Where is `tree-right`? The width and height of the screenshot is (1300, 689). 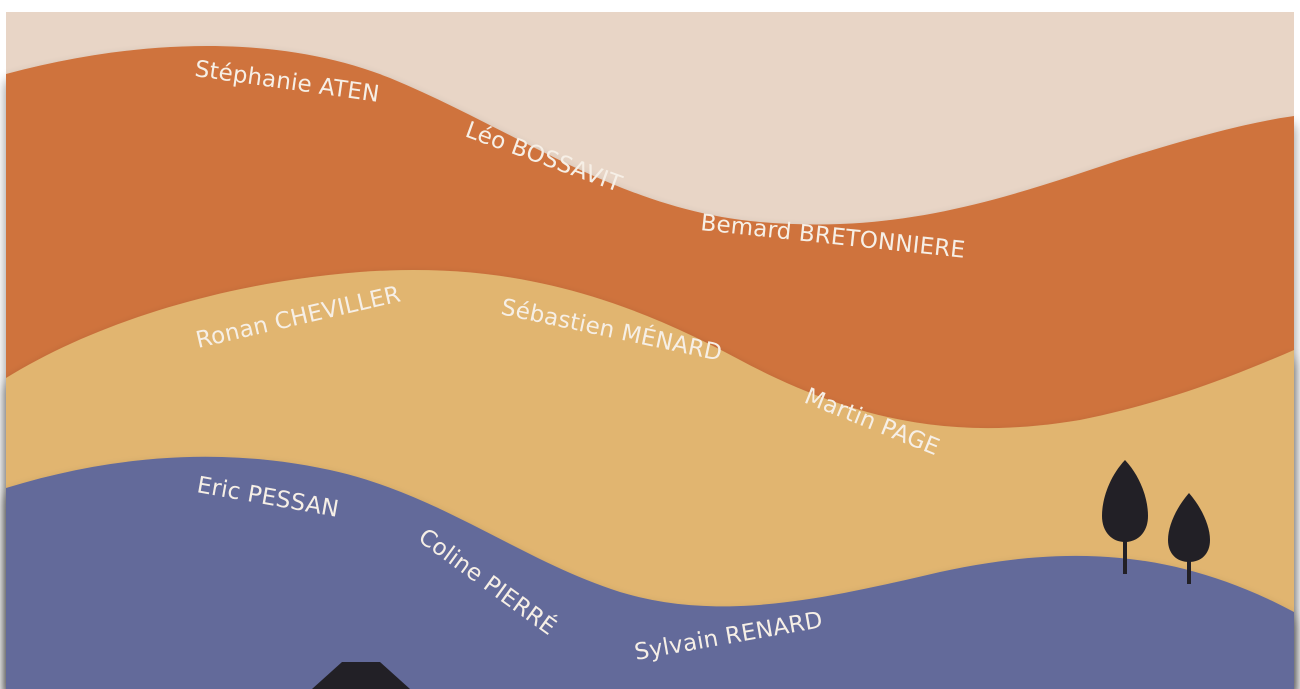 tree-right is located at coordinates (1189, 538).